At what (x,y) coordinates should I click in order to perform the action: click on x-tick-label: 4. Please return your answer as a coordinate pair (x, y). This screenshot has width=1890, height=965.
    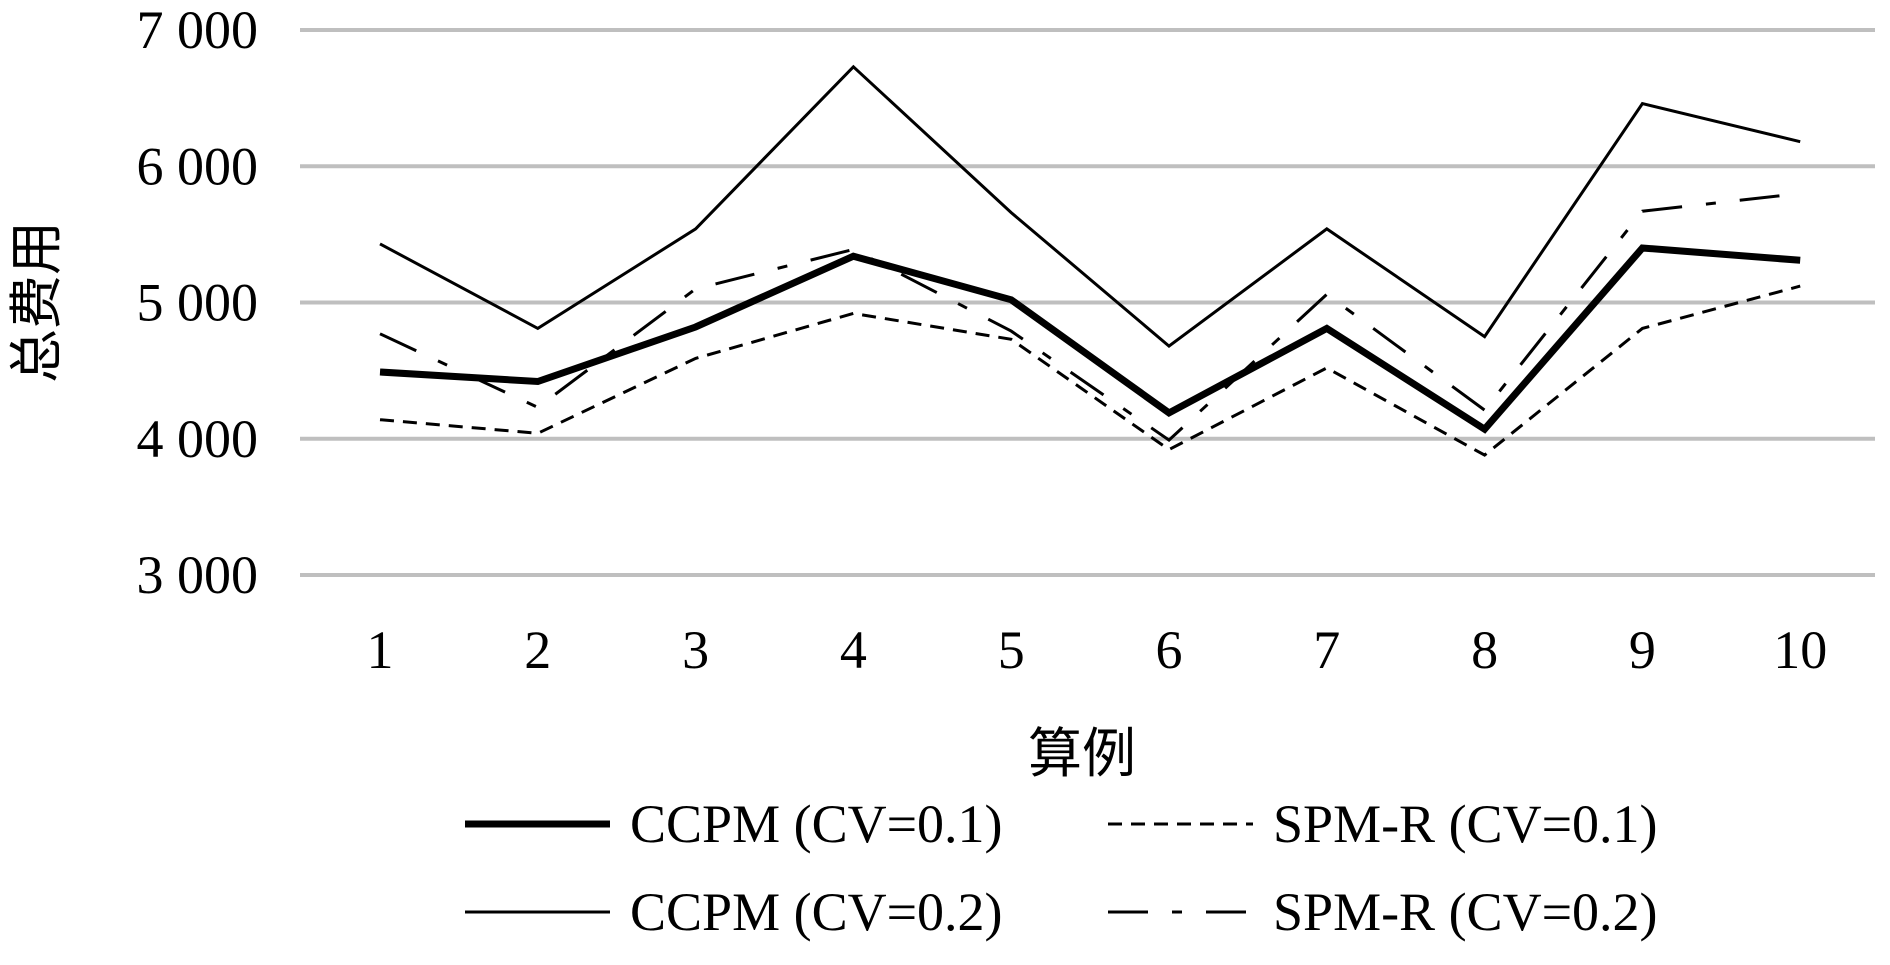
    Looking at the image, I should click on (853, 650).